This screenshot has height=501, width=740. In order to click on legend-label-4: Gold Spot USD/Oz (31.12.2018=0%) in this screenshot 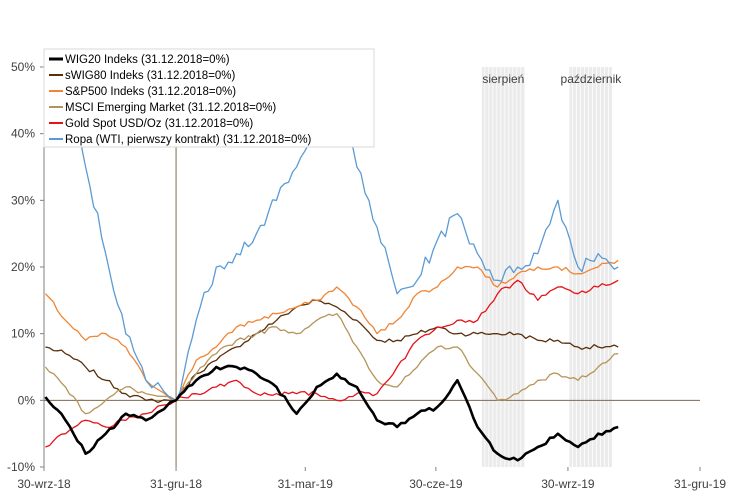, I will do `click(159, 124)`.